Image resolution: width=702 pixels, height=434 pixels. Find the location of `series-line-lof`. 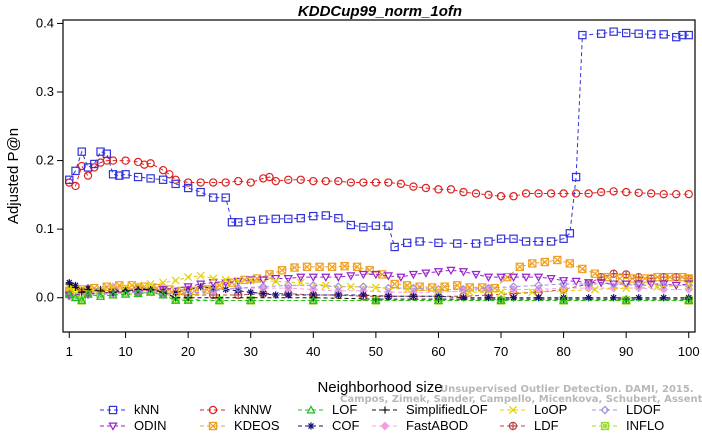

series-line-lof is located at coordinates (379, 296).